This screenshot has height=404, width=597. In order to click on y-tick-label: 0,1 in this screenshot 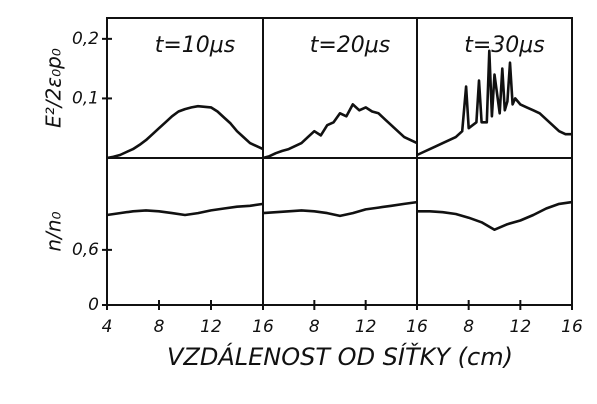, I will do `click(85, 98)`.